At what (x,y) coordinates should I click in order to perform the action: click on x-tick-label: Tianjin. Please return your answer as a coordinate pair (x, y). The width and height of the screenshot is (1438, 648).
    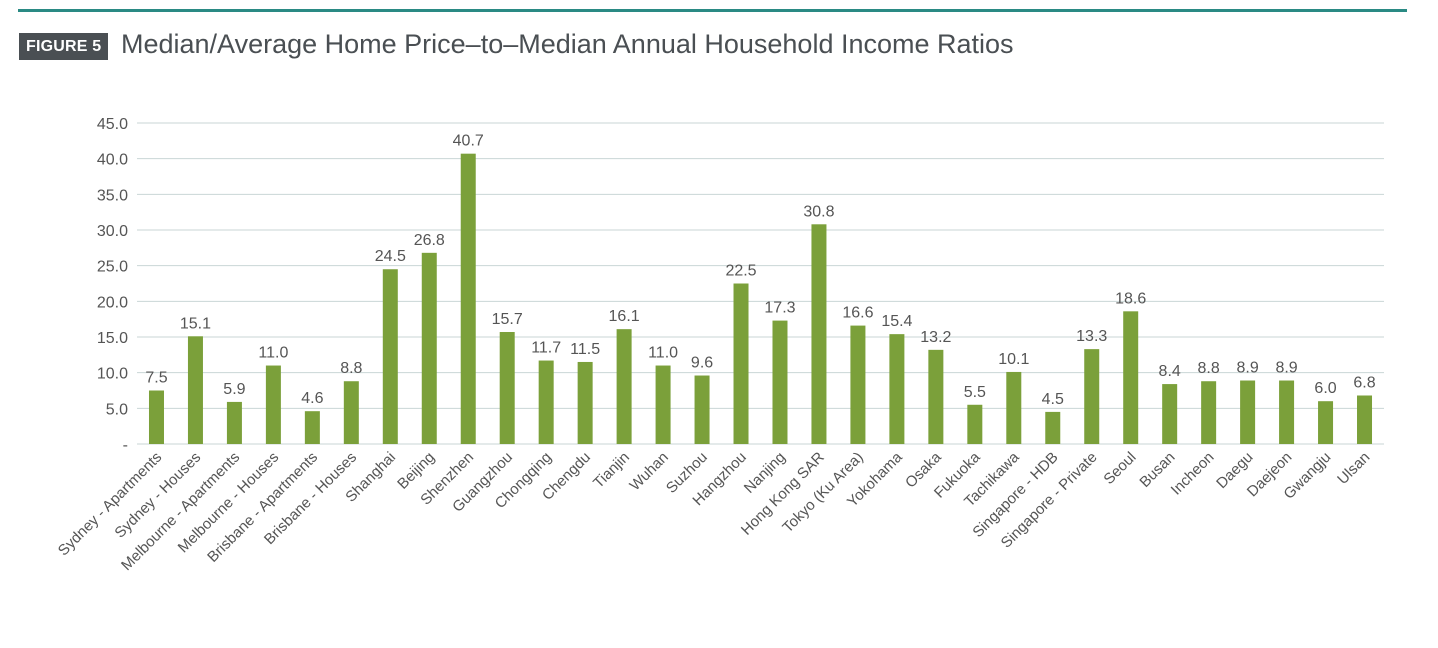
    Looking at the image, I should click on (611, 470).